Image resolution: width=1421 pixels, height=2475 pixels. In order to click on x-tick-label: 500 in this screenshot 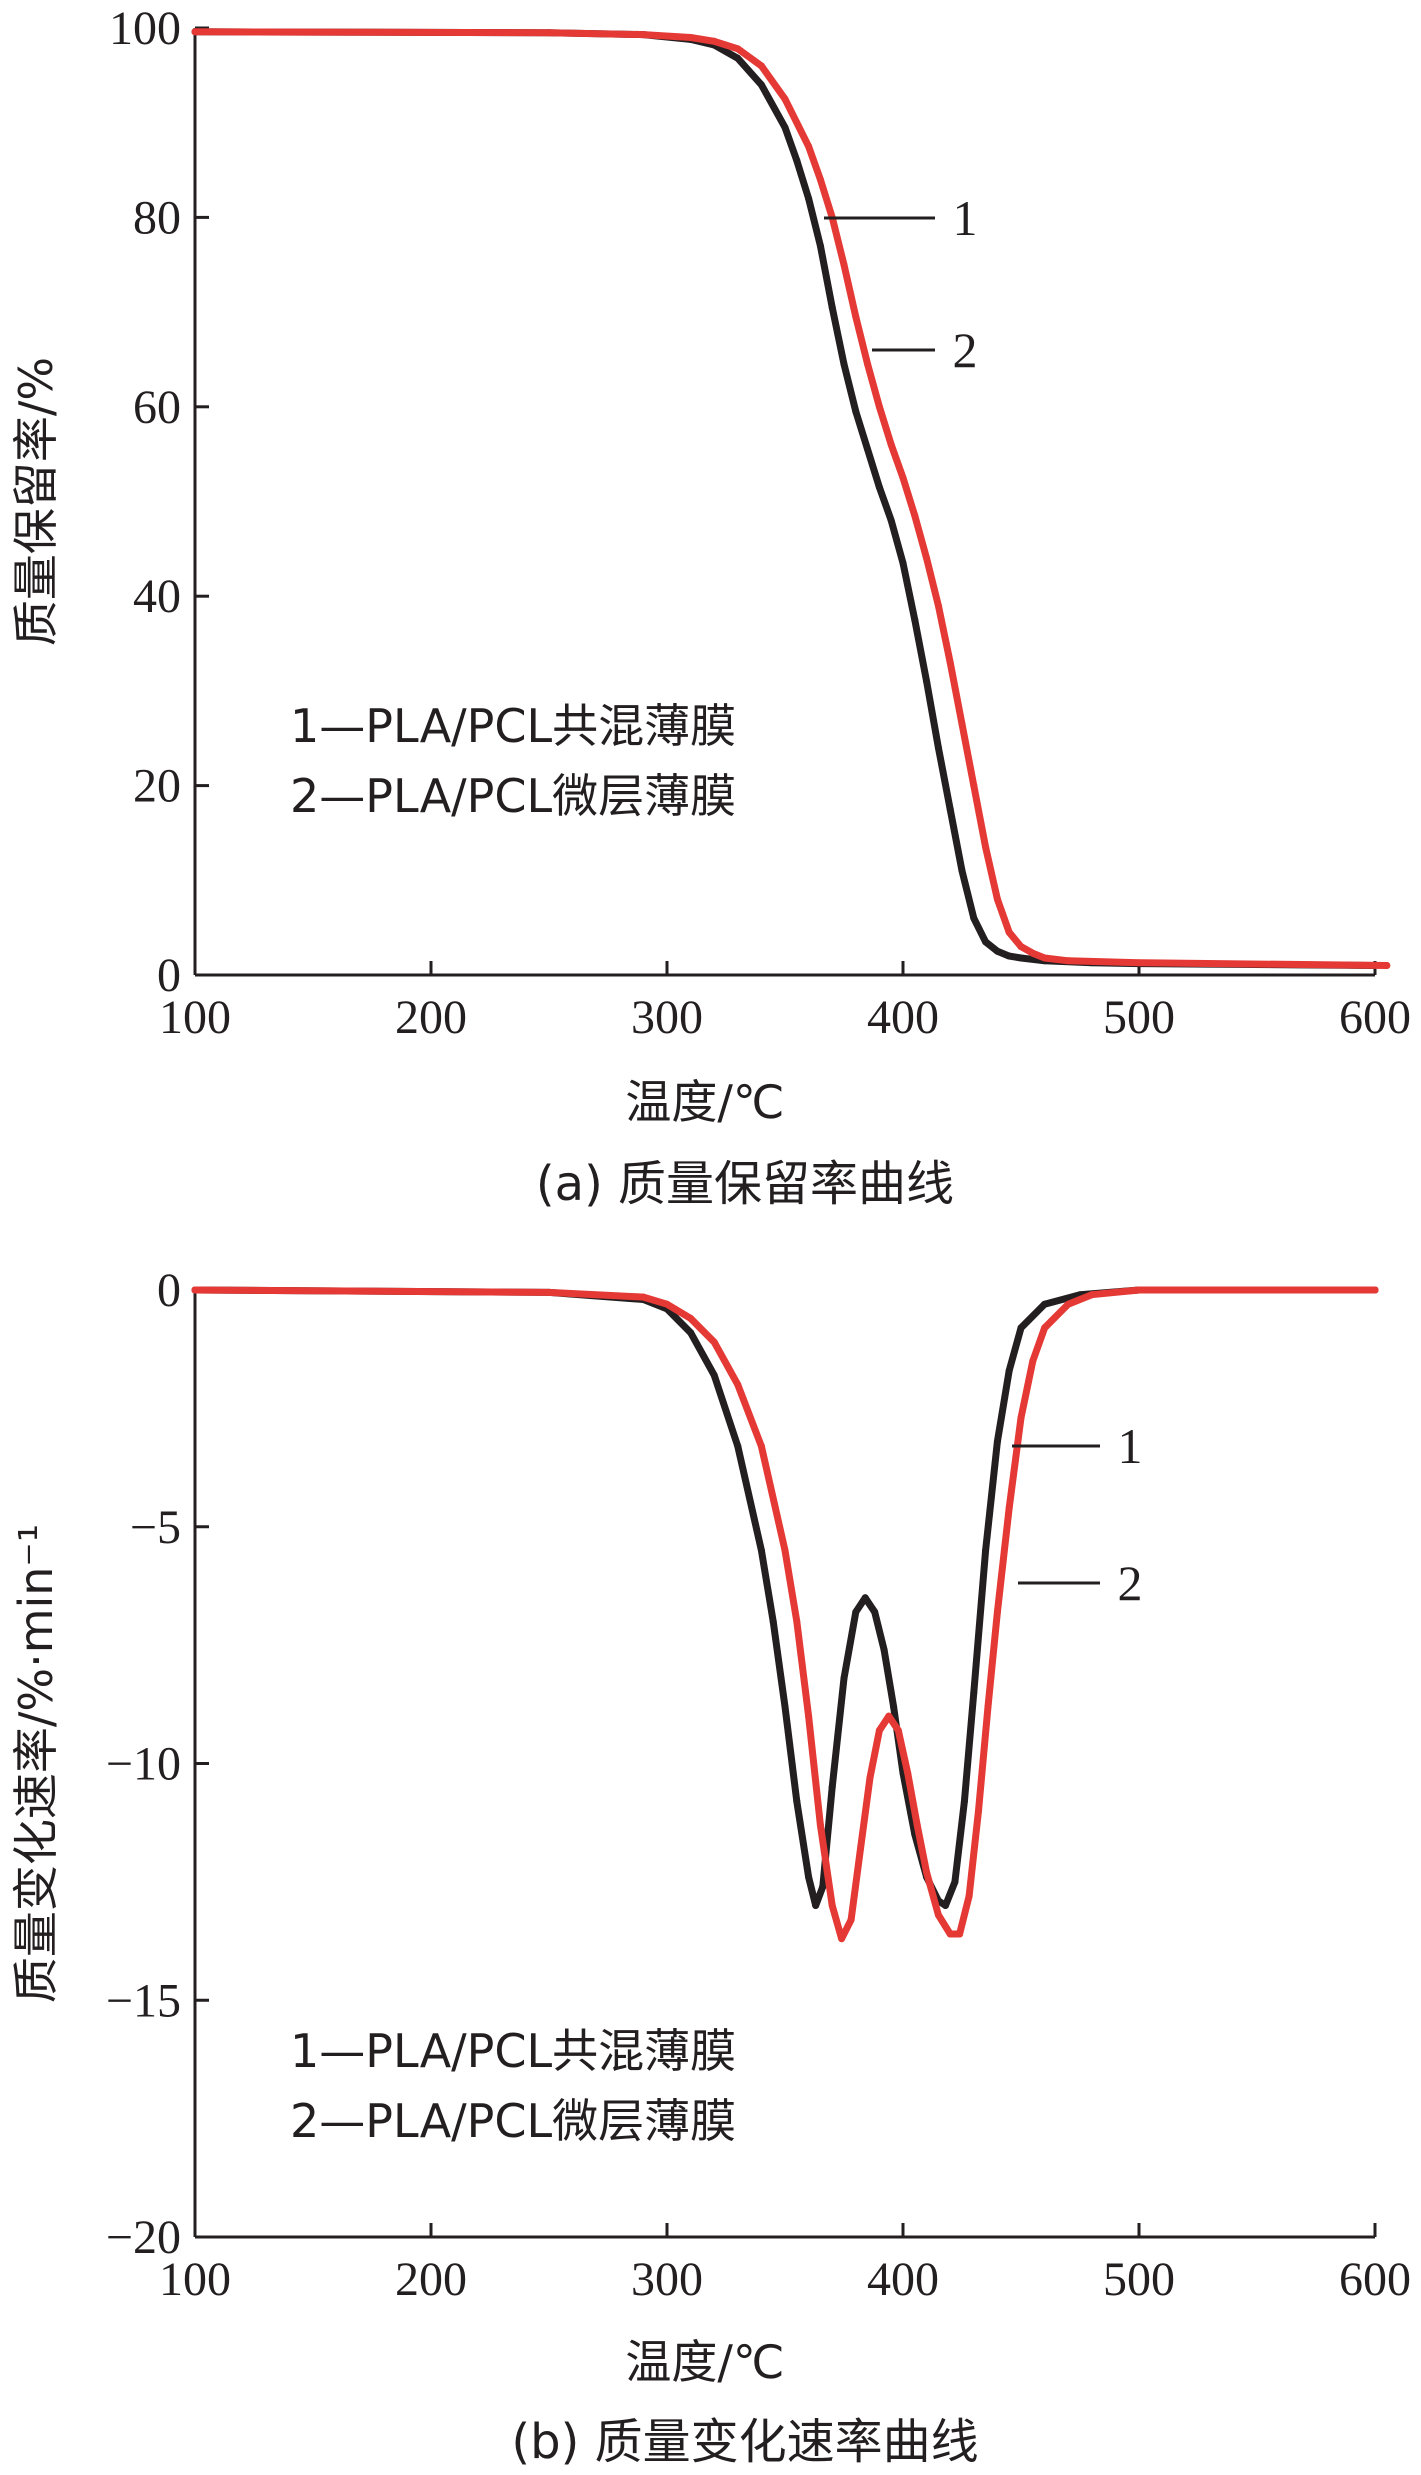, I will do `click(1139, 1017)`.